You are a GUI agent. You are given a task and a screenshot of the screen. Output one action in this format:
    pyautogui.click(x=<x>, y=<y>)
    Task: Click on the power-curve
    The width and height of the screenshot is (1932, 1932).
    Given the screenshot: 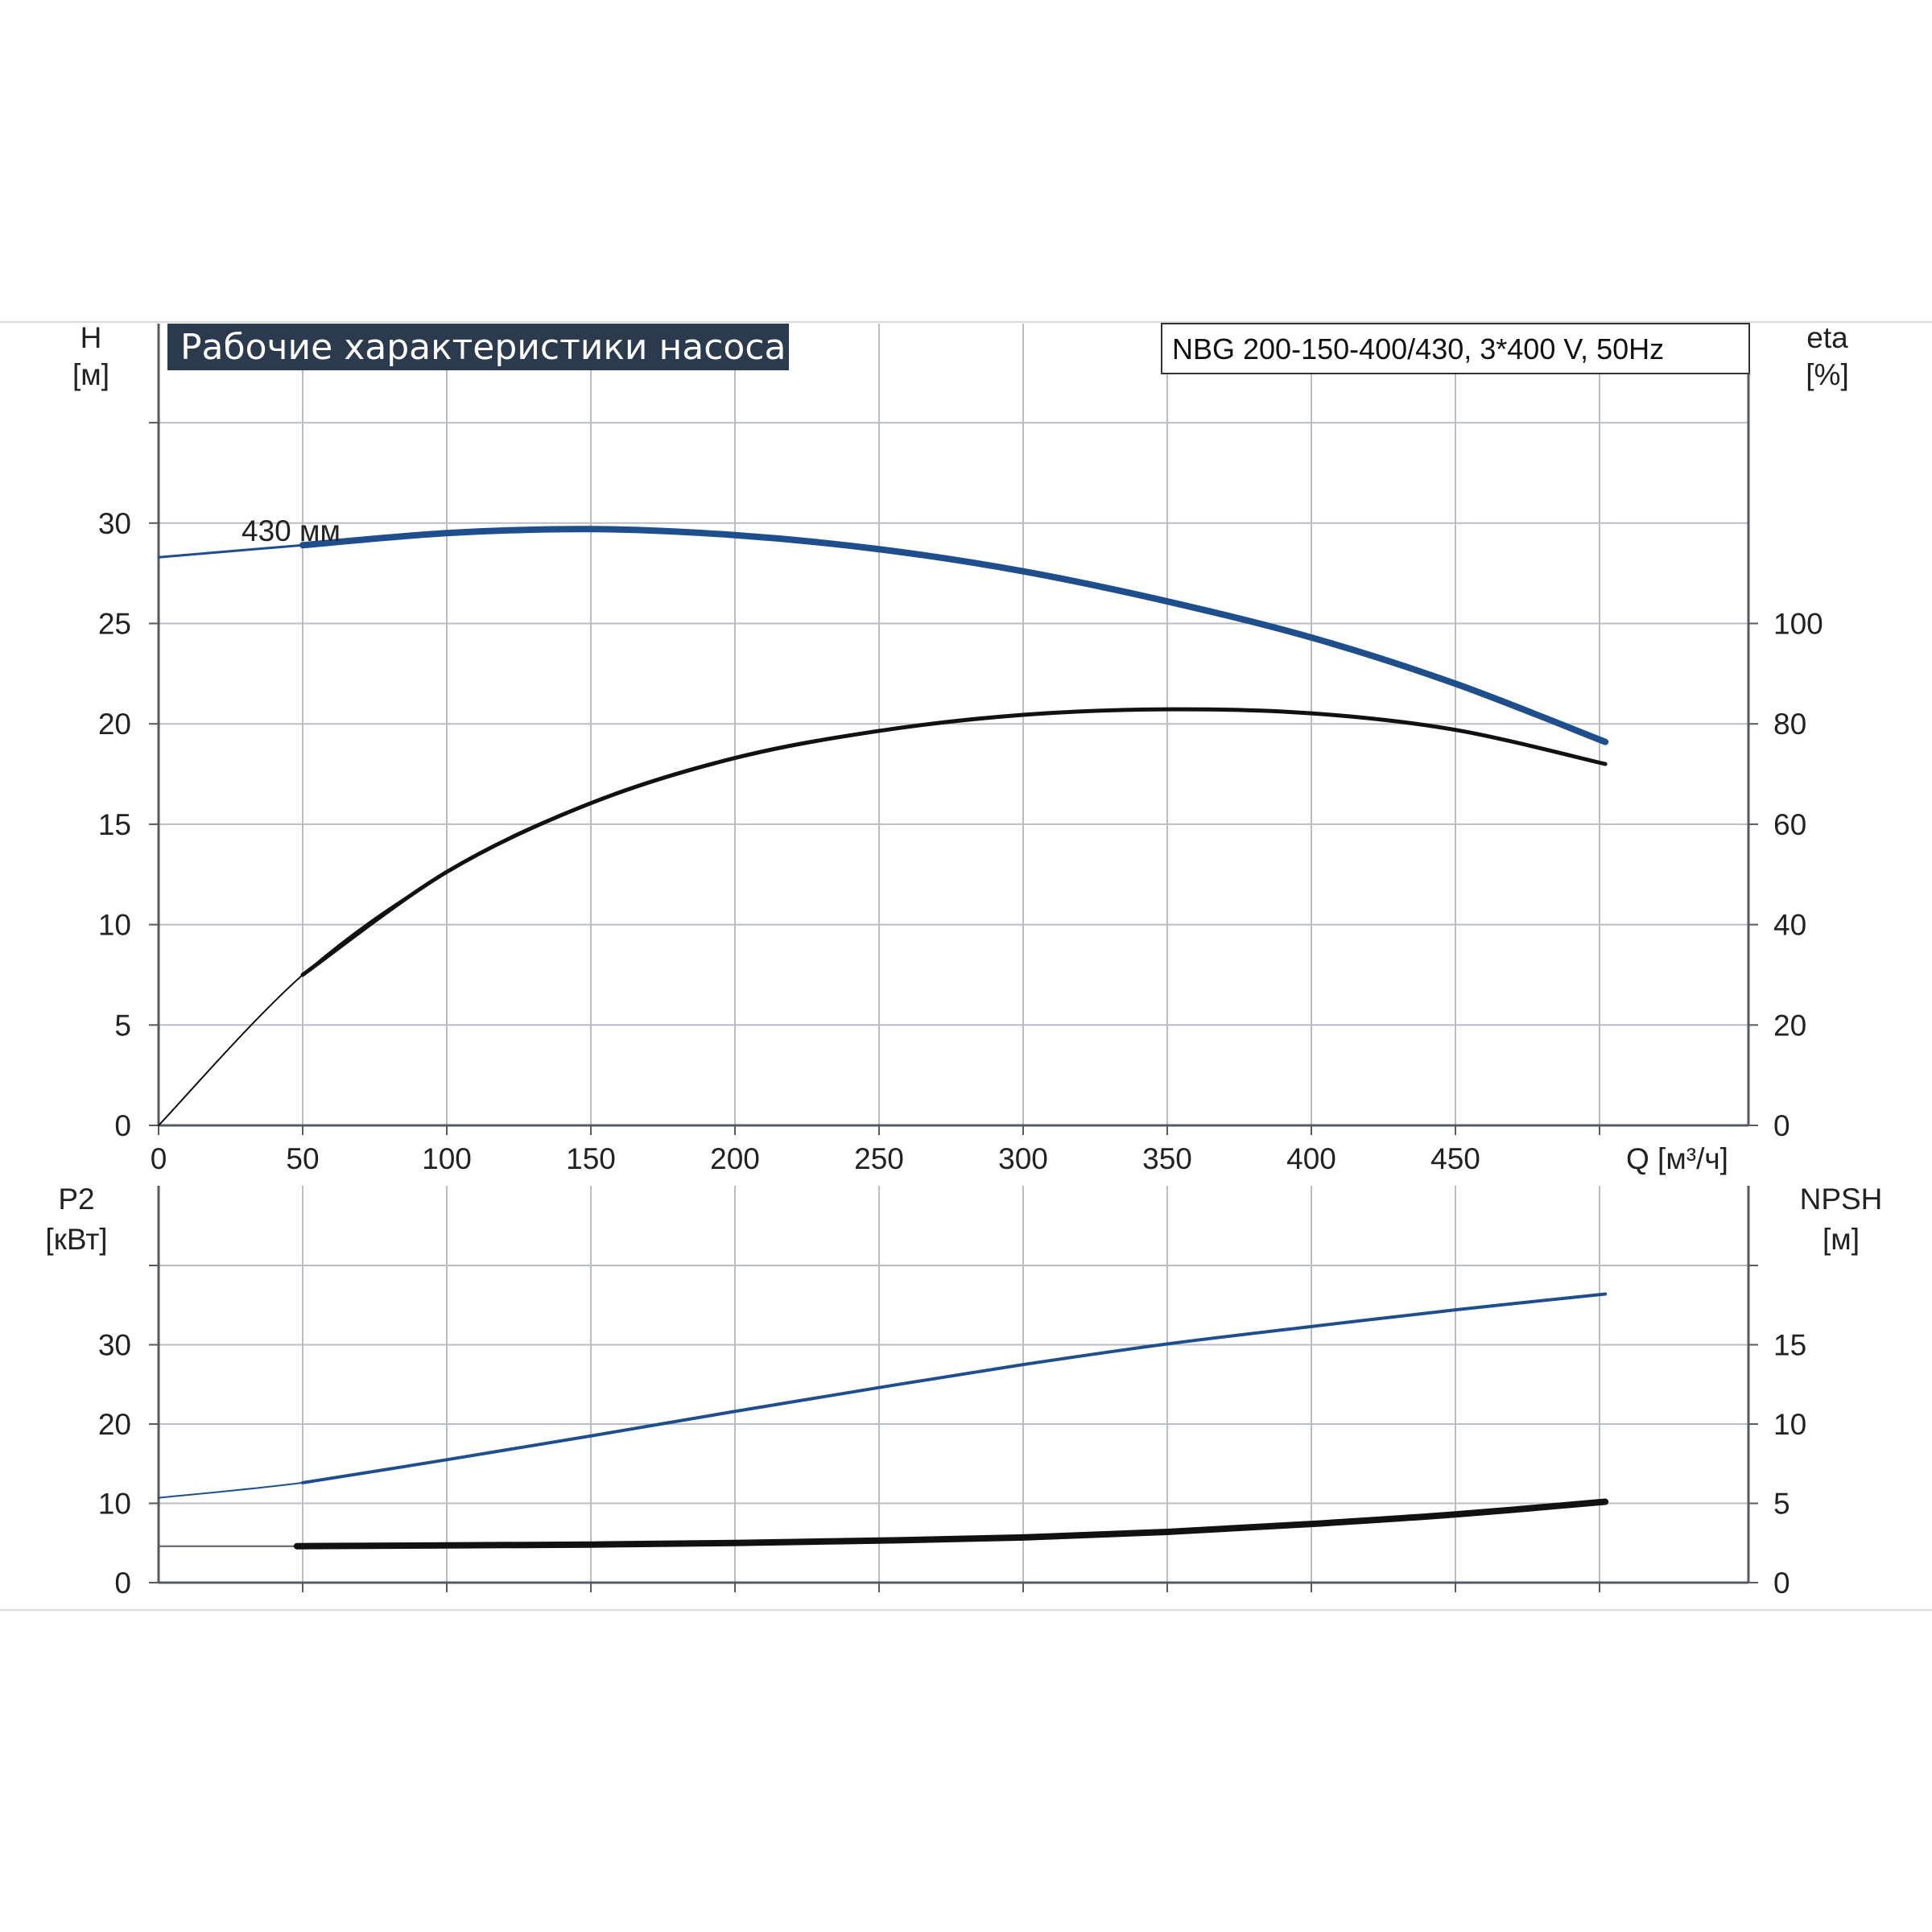 What is the action you would take?
    pyautogui.click(x=954, y=1388)
    